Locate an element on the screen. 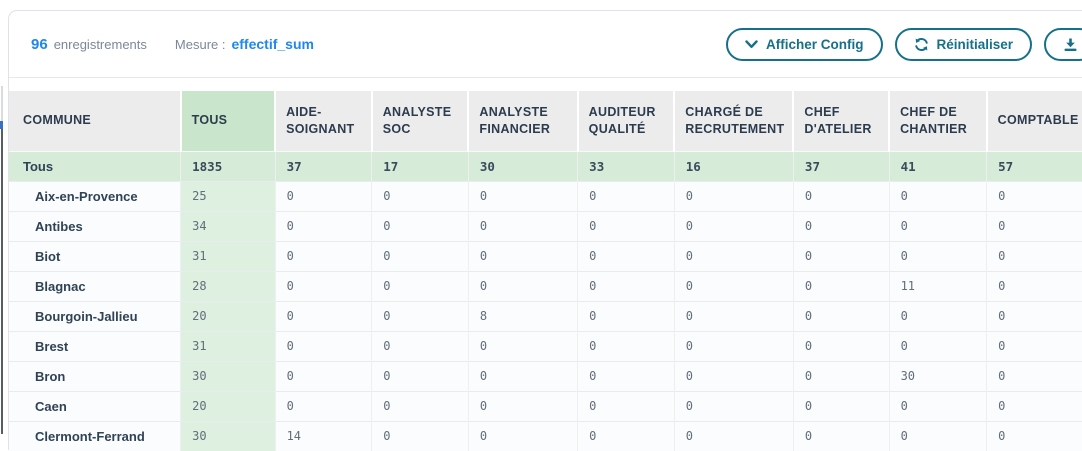  table-row: Caen 20 0 0 0 0 0 0 0 0 is located at coordinates (545, 405).